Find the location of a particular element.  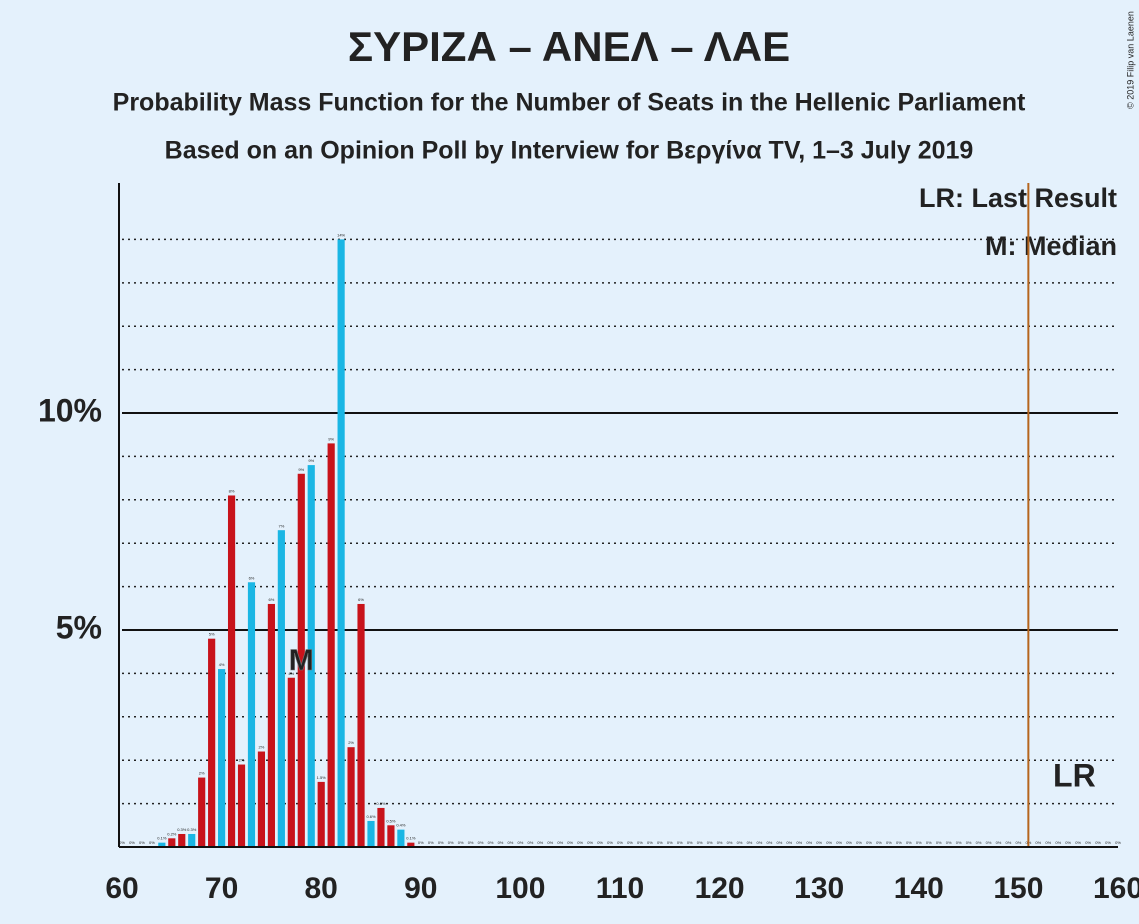

chart-title: ΣΥΡΙΖΑ – ΑΝΕΛ – ΛΑΕ is located at coordinates (569, 46).